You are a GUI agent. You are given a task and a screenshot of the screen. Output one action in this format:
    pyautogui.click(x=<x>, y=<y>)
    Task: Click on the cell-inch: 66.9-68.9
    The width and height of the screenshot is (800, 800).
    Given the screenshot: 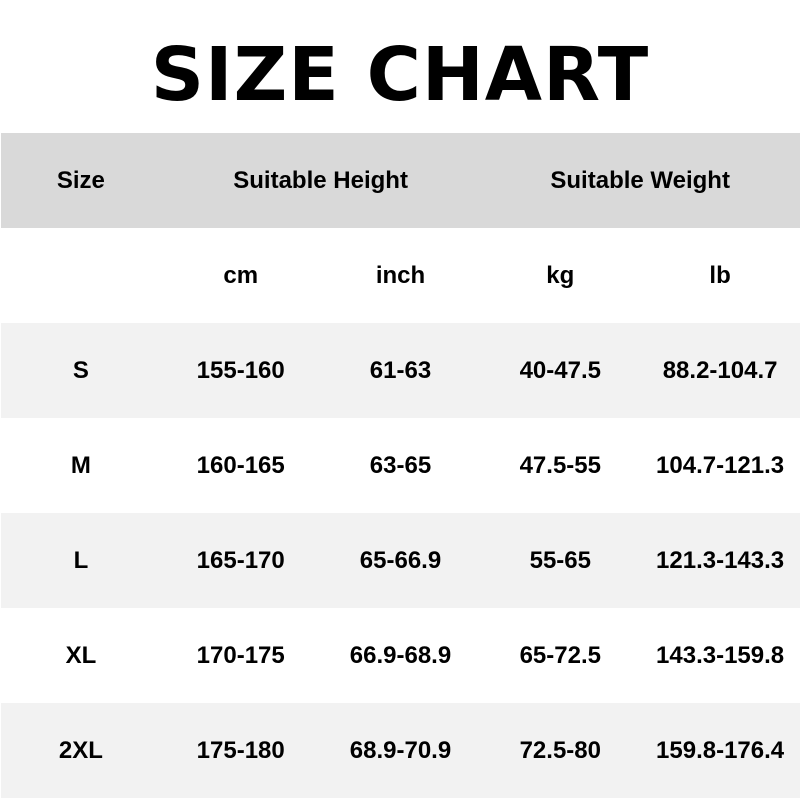 What is the action you would take?
    pyautogui.click(x=400, y=655)
    